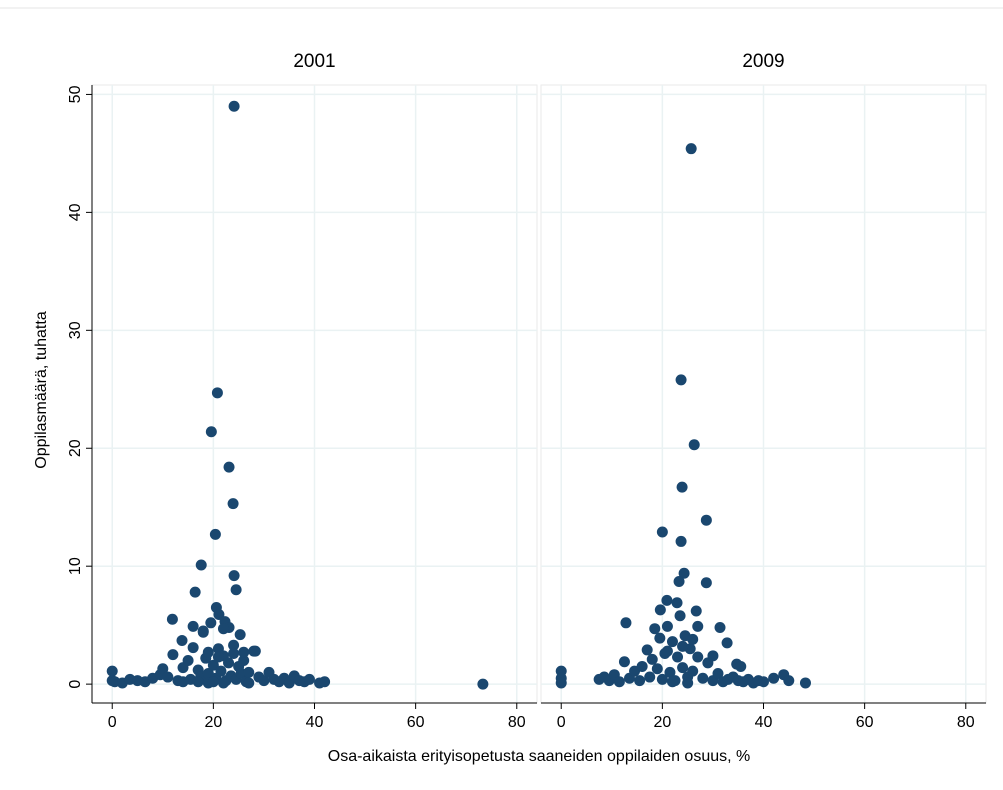  I want to click on panel-title: 2001, so click(314, 61).